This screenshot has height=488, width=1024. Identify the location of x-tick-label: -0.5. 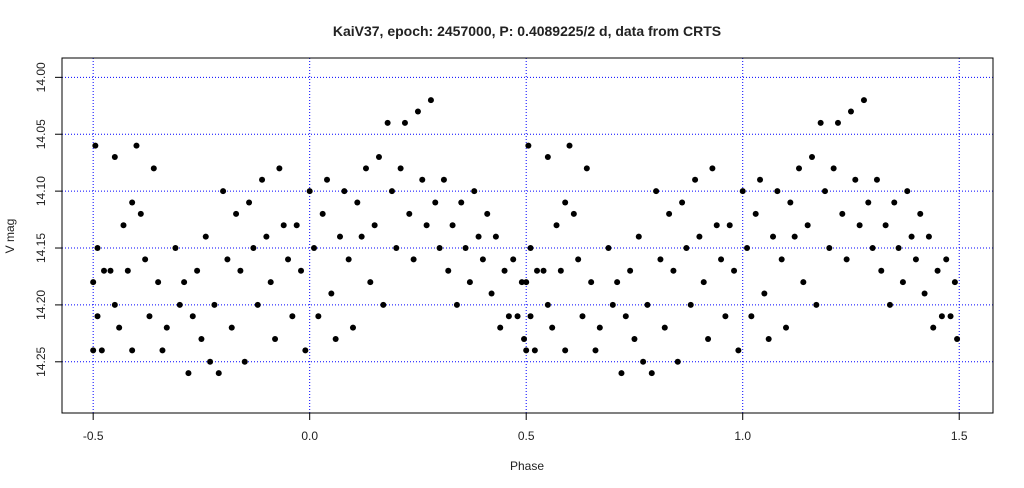
(93, 436).